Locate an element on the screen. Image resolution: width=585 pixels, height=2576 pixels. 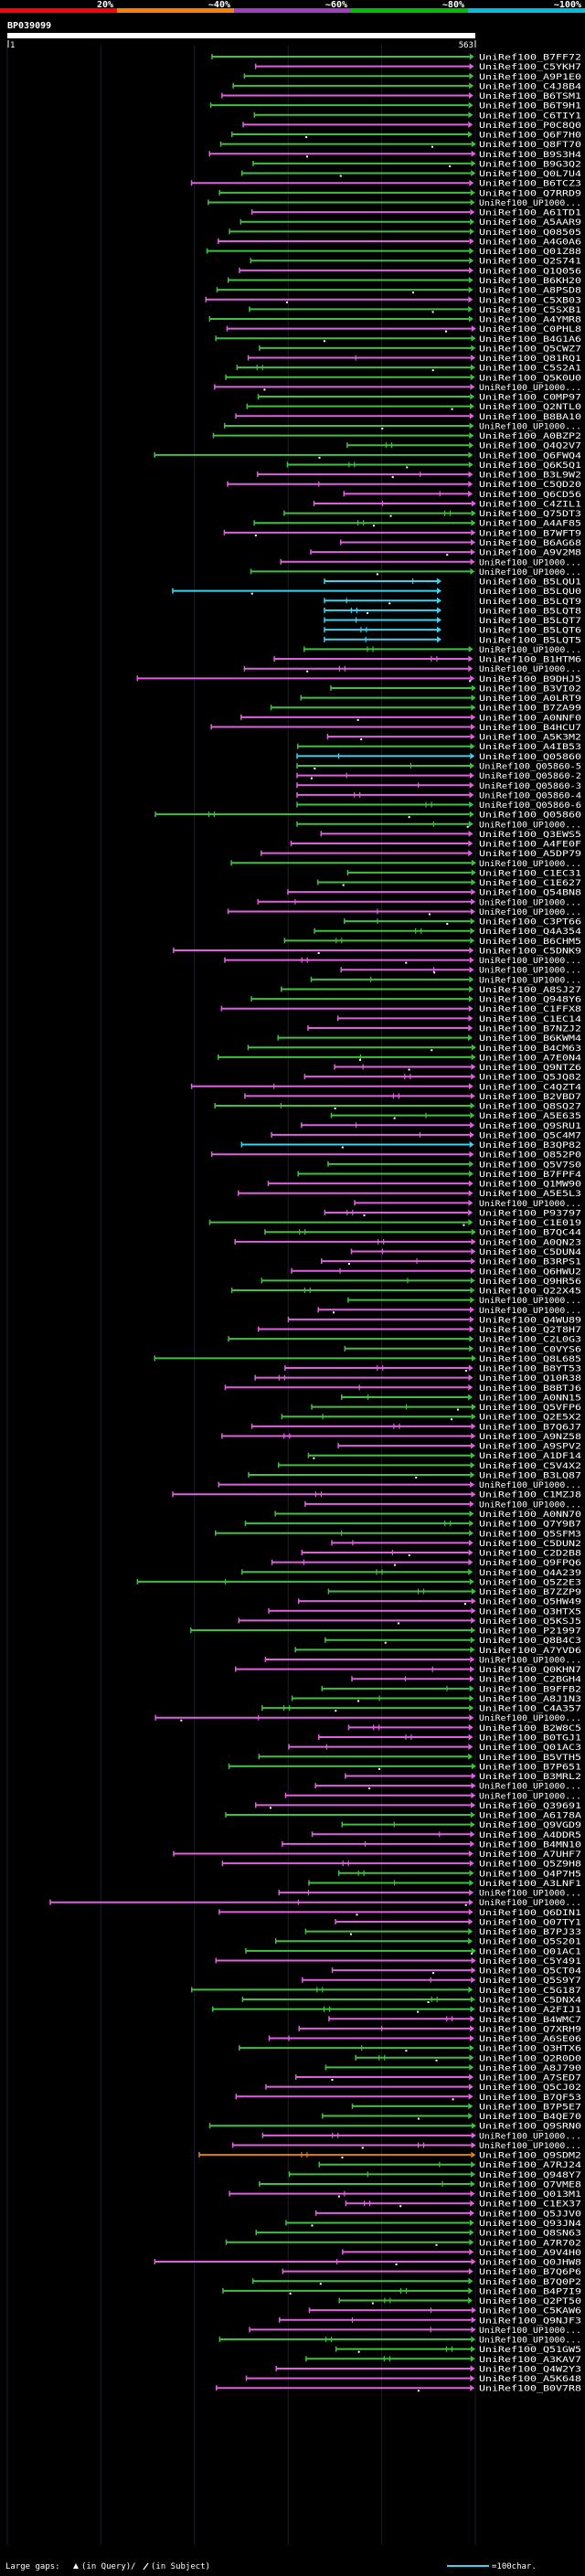
hit-row: UniRef100_C5DNK9 is located at coordinates (377, 951).